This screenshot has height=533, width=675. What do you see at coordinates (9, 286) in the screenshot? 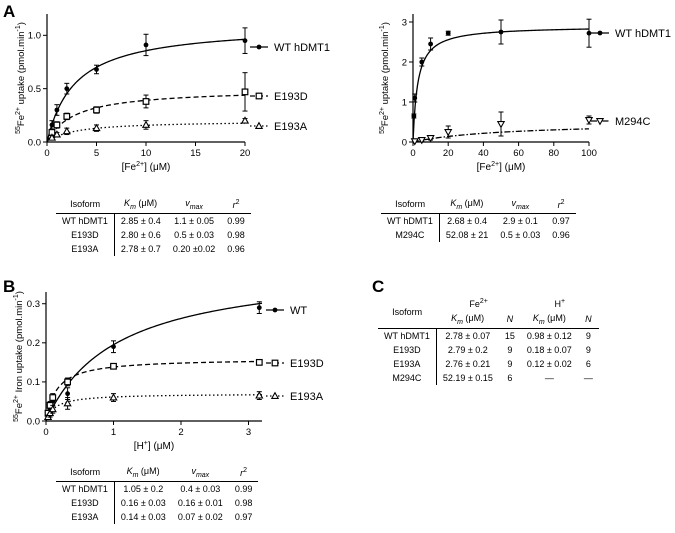
I see `panel-label-b: B` at bounding box center [9, 286].